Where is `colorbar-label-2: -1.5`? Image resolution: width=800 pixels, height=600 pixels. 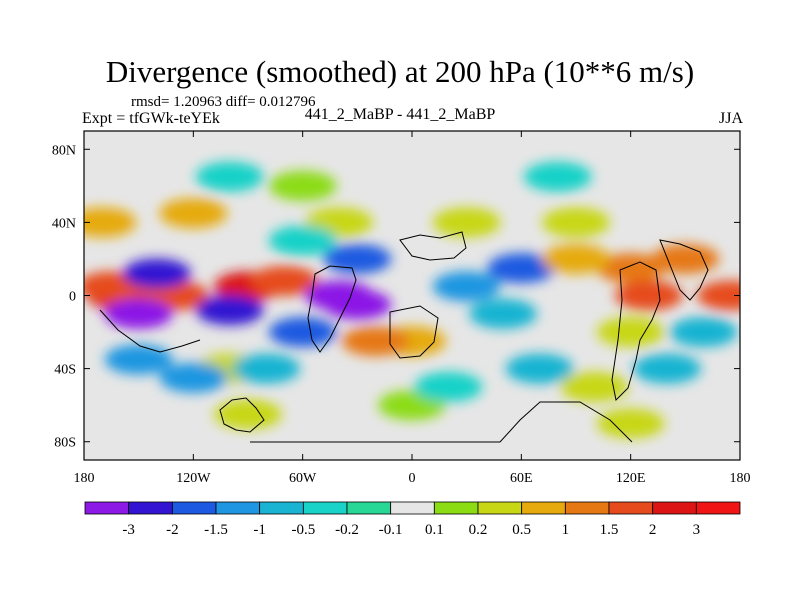 colorbar-label-2: -1.5 is located at coordinates (216, 530).